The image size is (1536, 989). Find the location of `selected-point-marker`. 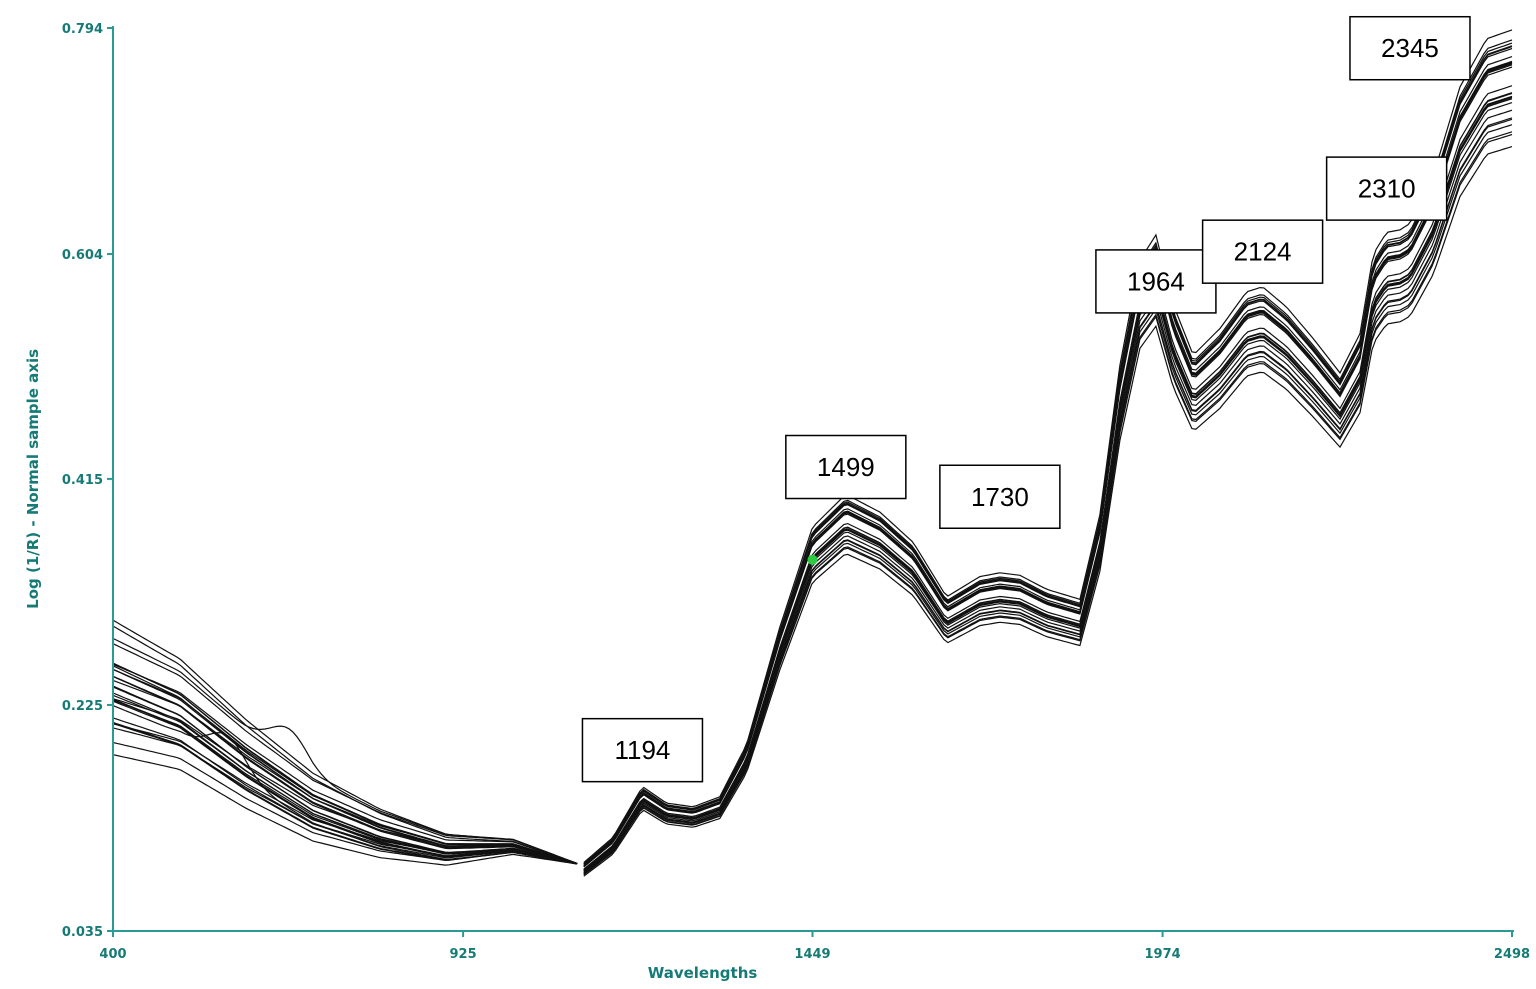

selected-point-marker is located at coordinates (812, 559).